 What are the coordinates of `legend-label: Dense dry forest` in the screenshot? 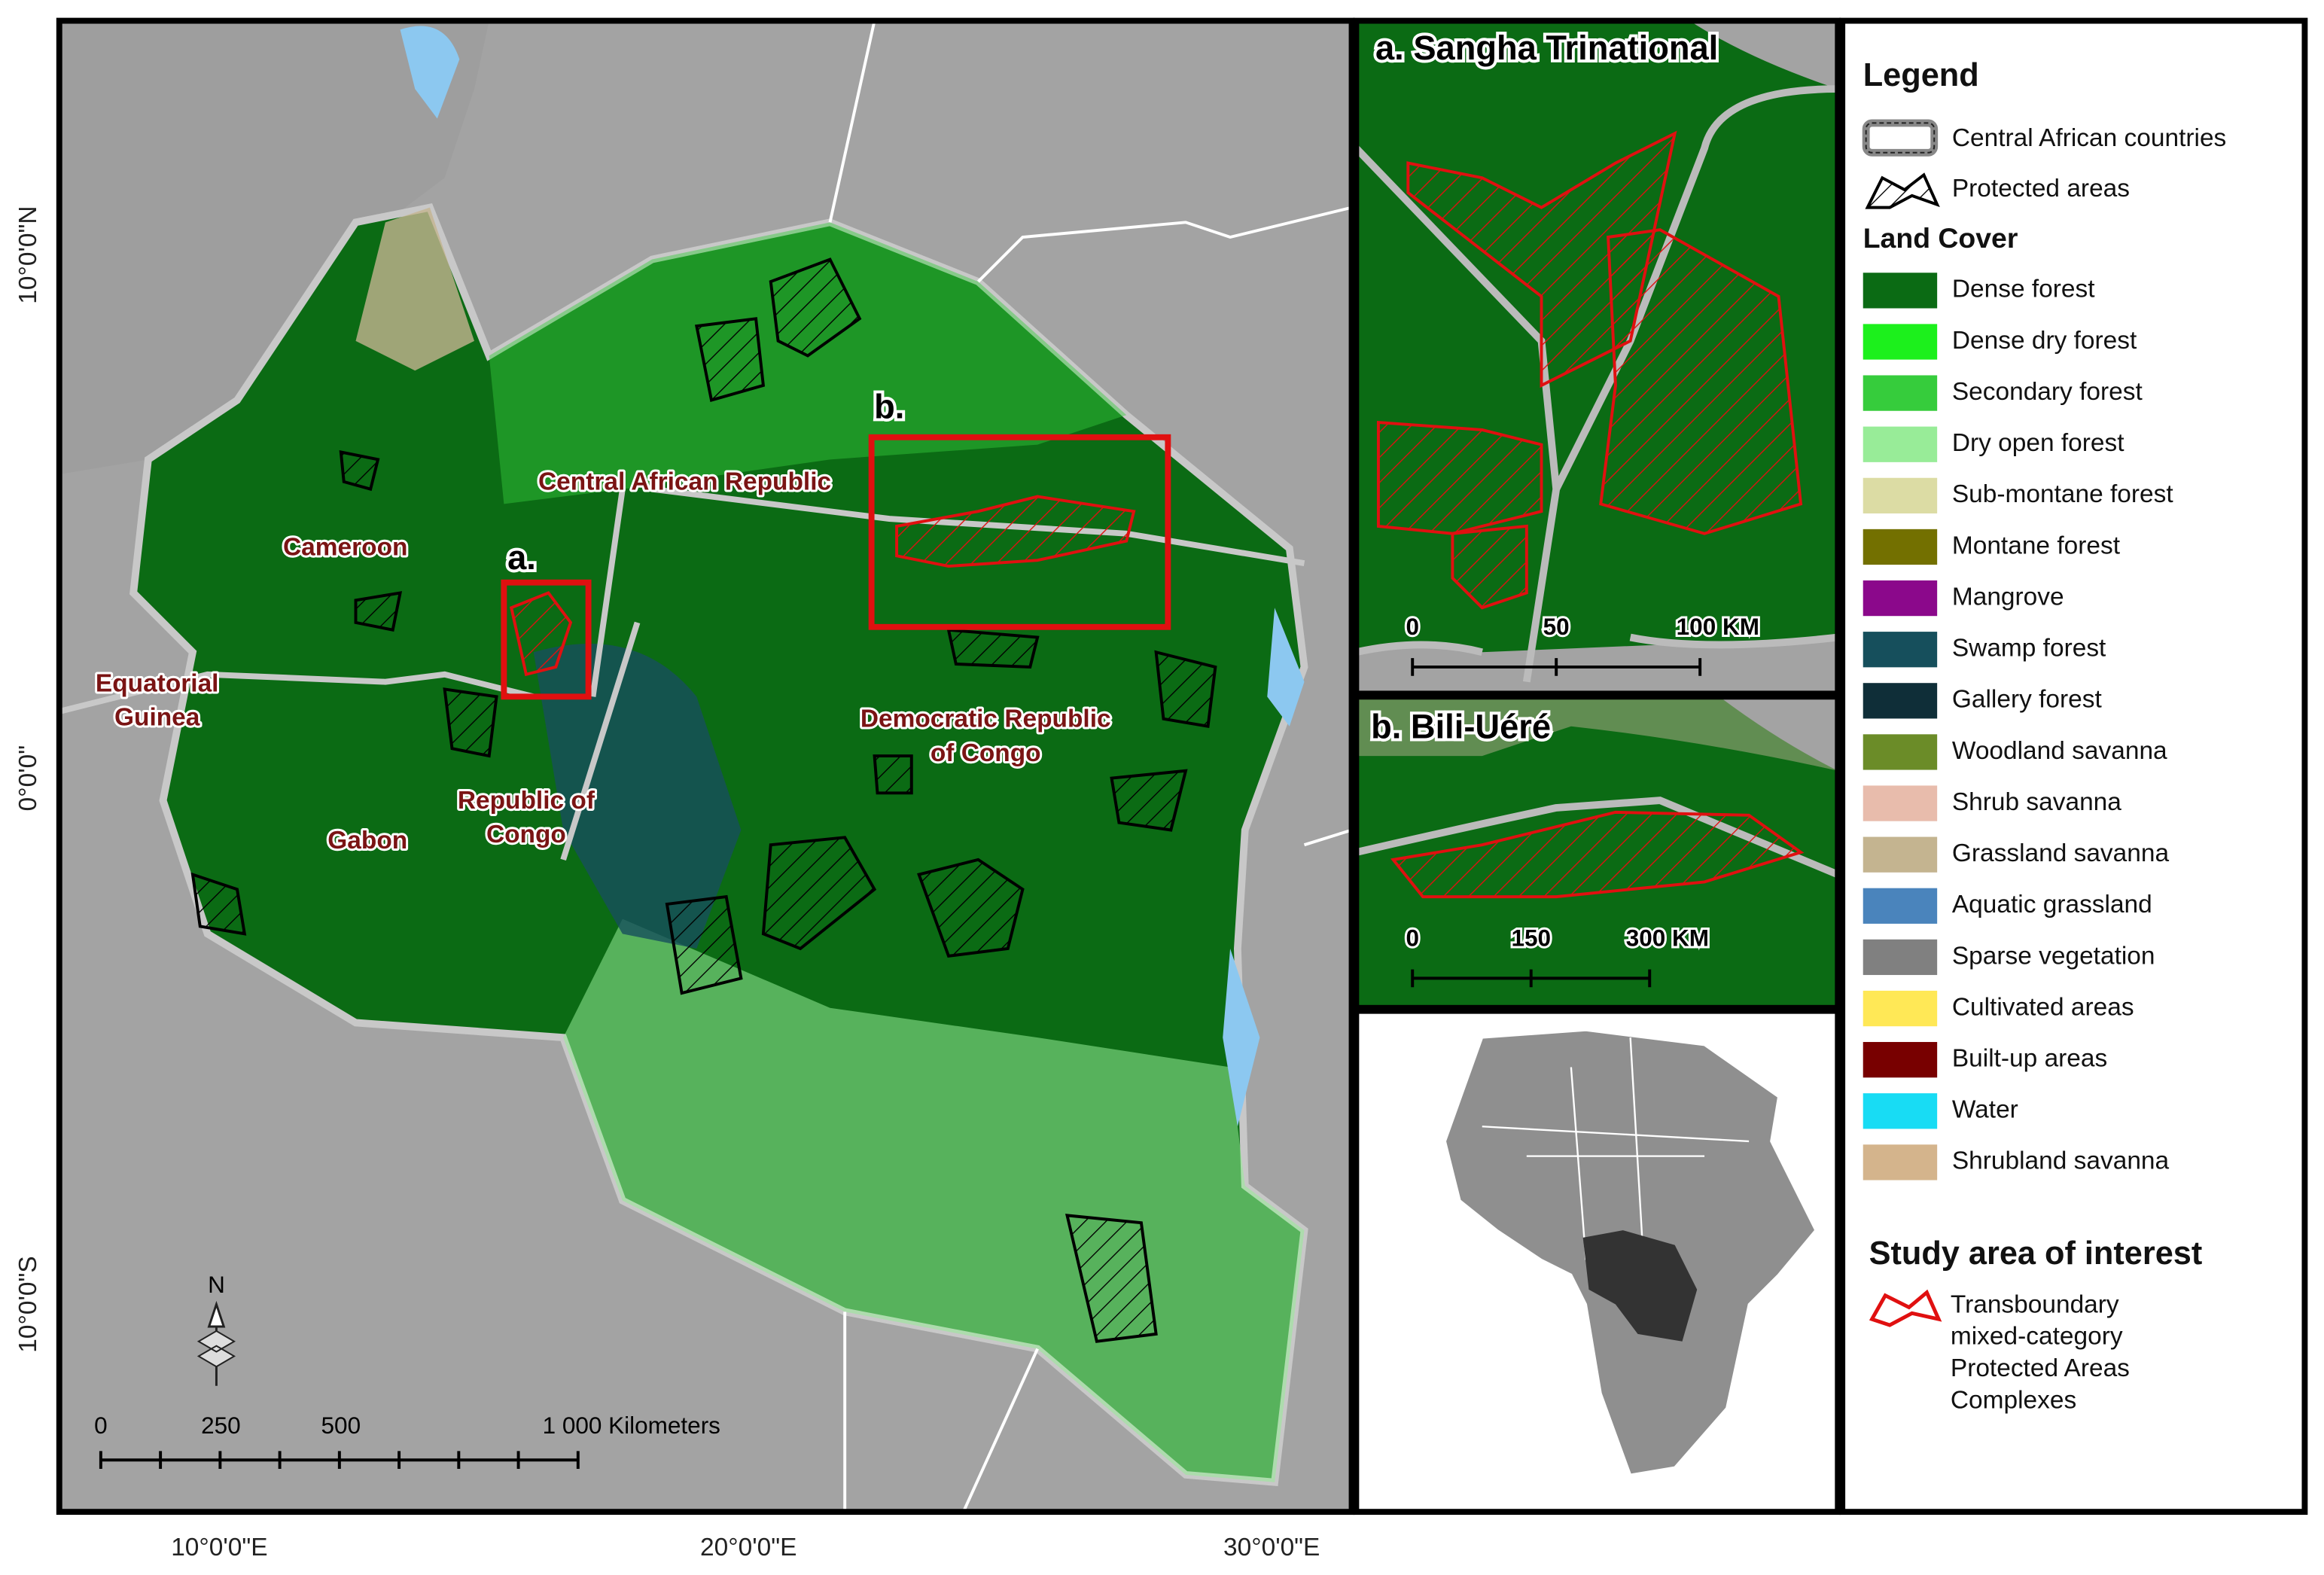 It's located at (2045, 341).